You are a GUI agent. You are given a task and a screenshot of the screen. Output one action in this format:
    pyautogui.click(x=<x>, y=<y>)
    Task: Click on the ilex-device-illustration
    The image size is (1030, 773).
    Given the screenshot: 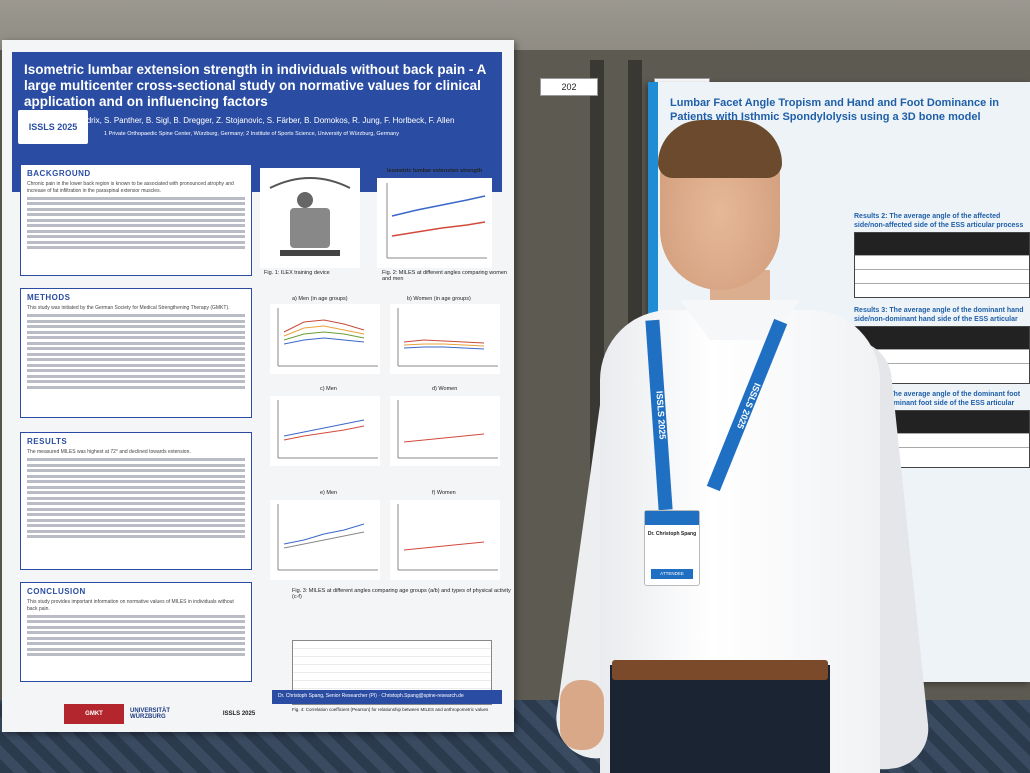 What is the action you would take?
    pyautogui.click(x=310, y=218)
    